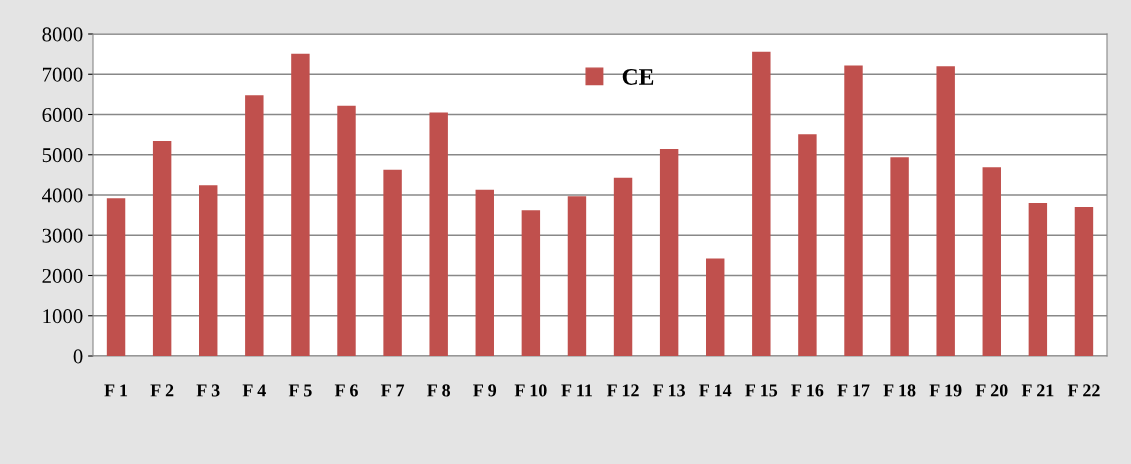  Describe the element at coordinates (668, 390) in the screenshot. I see `x-tick-label: F 13` at that location.